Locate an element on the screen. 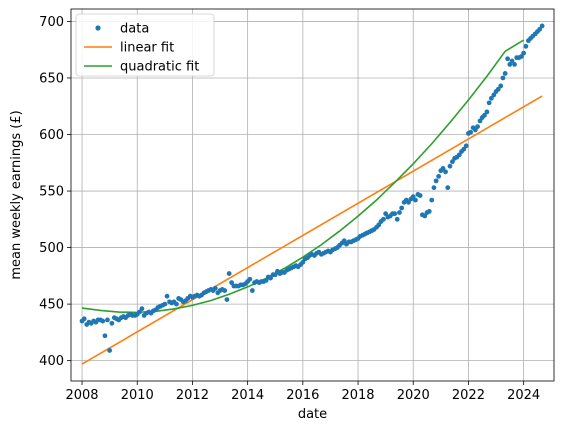 The image size is (571, 432). y-tick-label: 550 is located at coordinates (51, 192).